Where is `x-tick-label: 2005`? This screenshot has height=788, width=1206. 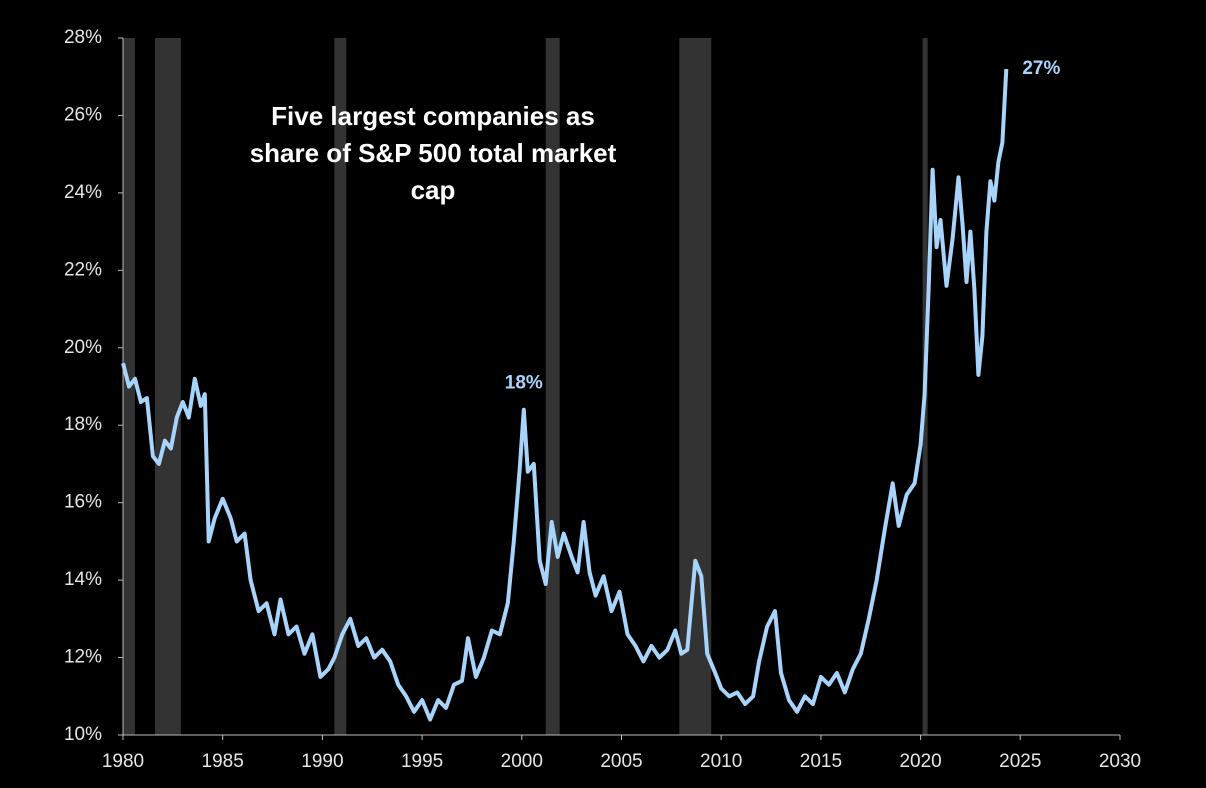
x-tick-label: 2005 is located at coordinates (621, 761).